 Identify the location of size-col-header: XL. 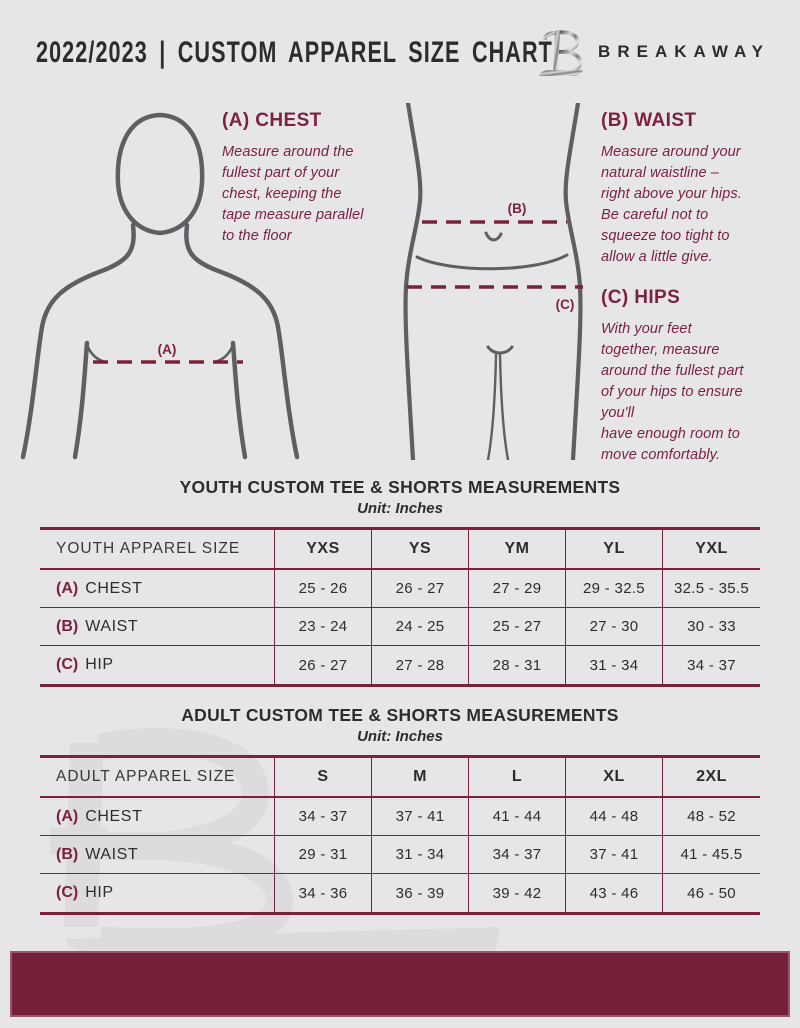
(614, 778).